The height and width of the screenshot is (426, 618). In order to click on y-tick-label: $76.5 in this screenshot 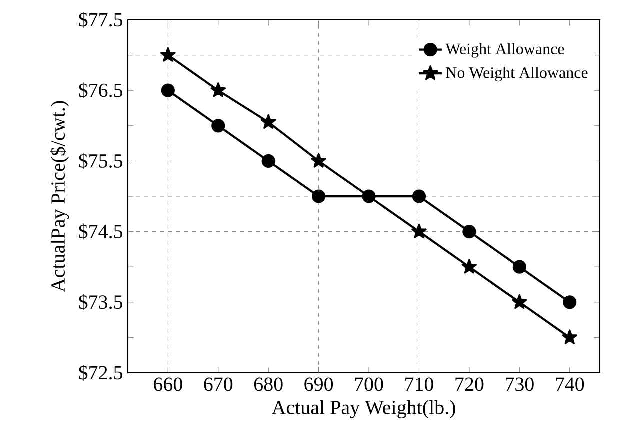, I will do `click(101, 90)`.